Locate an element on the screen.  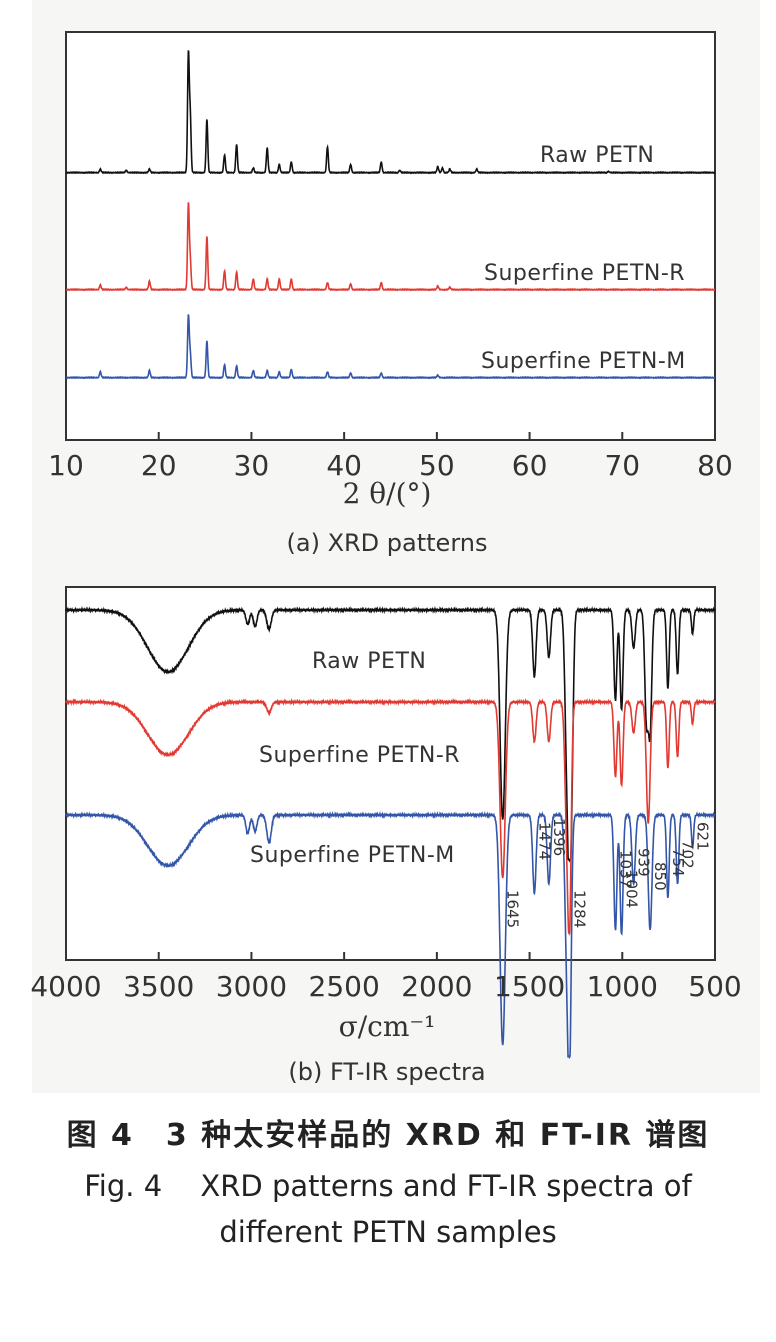
ftir-line-superfine-r is located at coordinates (390, 816).